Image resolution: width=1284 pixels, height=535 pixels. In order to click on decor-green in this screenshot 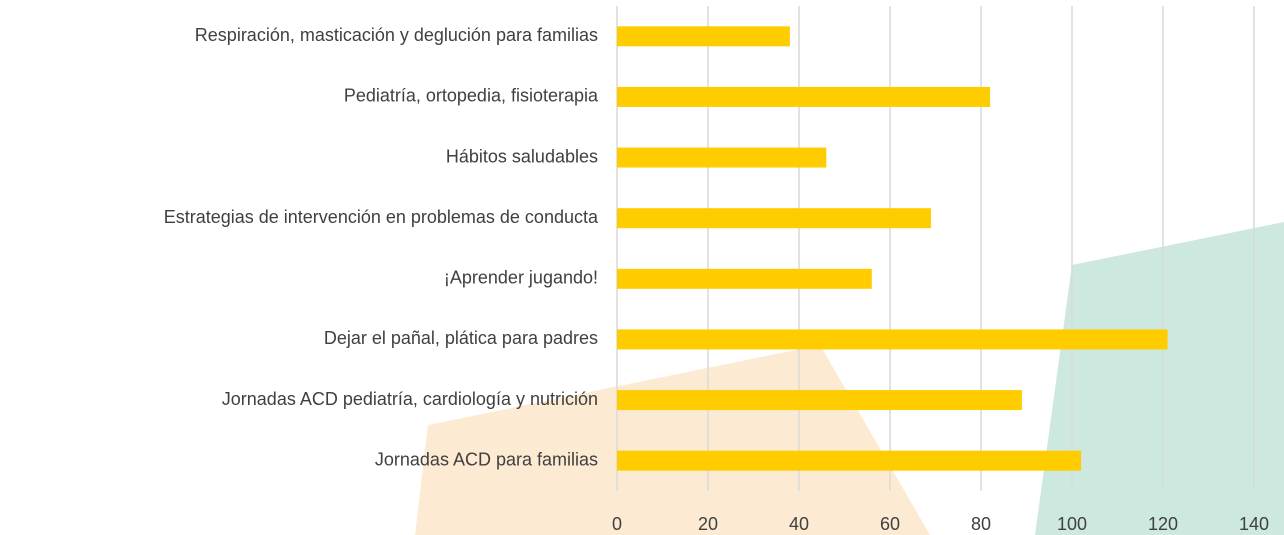, I will do `click(1159, 378)`.